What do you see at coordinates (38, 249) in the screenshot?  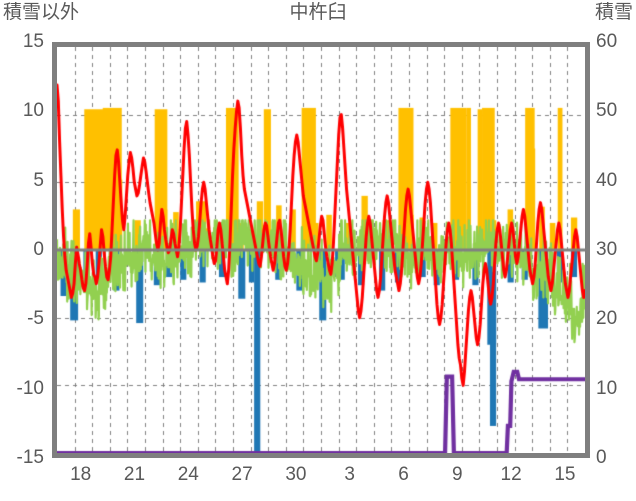 I see `y-tick-left-0: 0` at bounding box center [38, 249].